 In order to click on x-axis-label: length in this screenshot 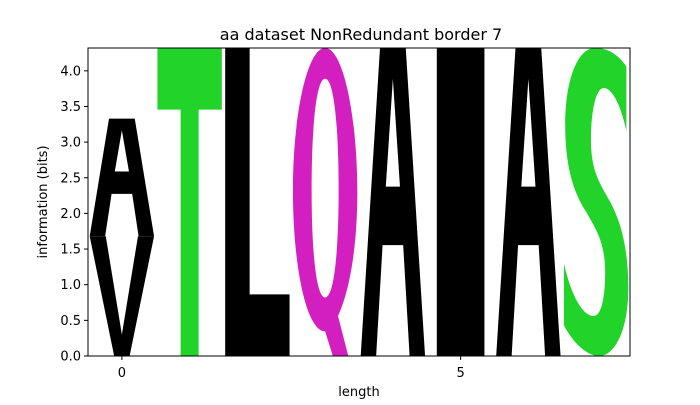, I will do `click(358, 392)`.